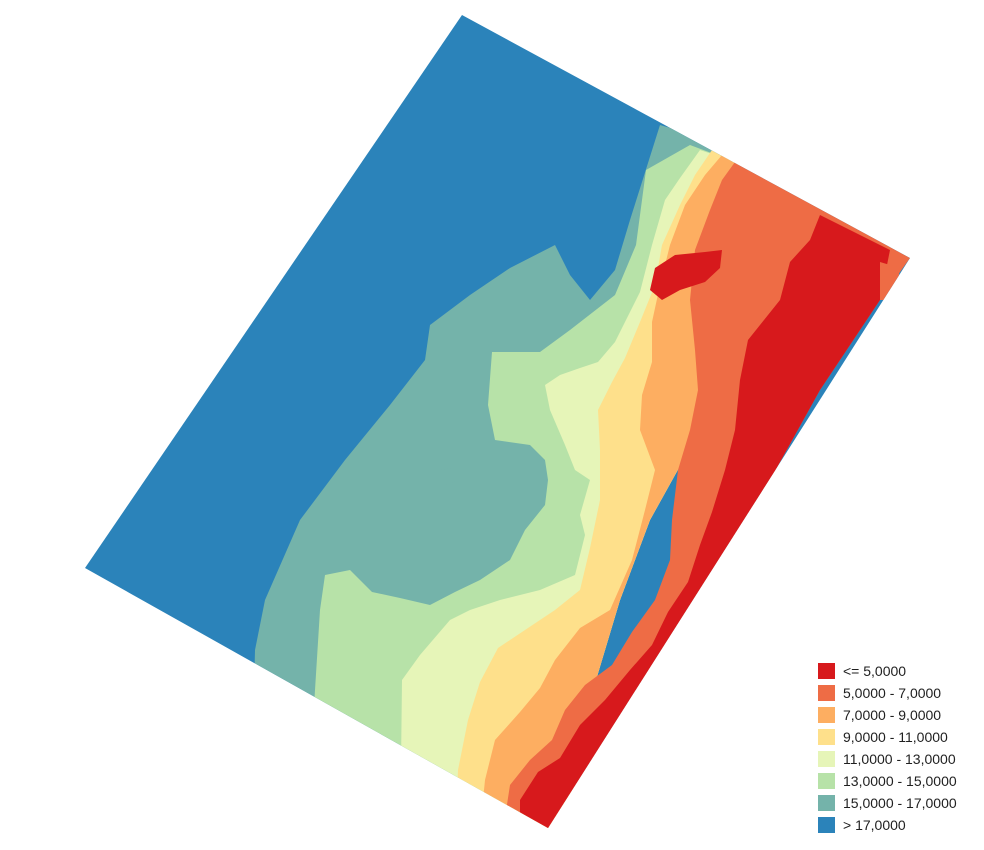  I want to click on legend-item-class-6: 13,0000 - 15,0000, so click(887, 781).